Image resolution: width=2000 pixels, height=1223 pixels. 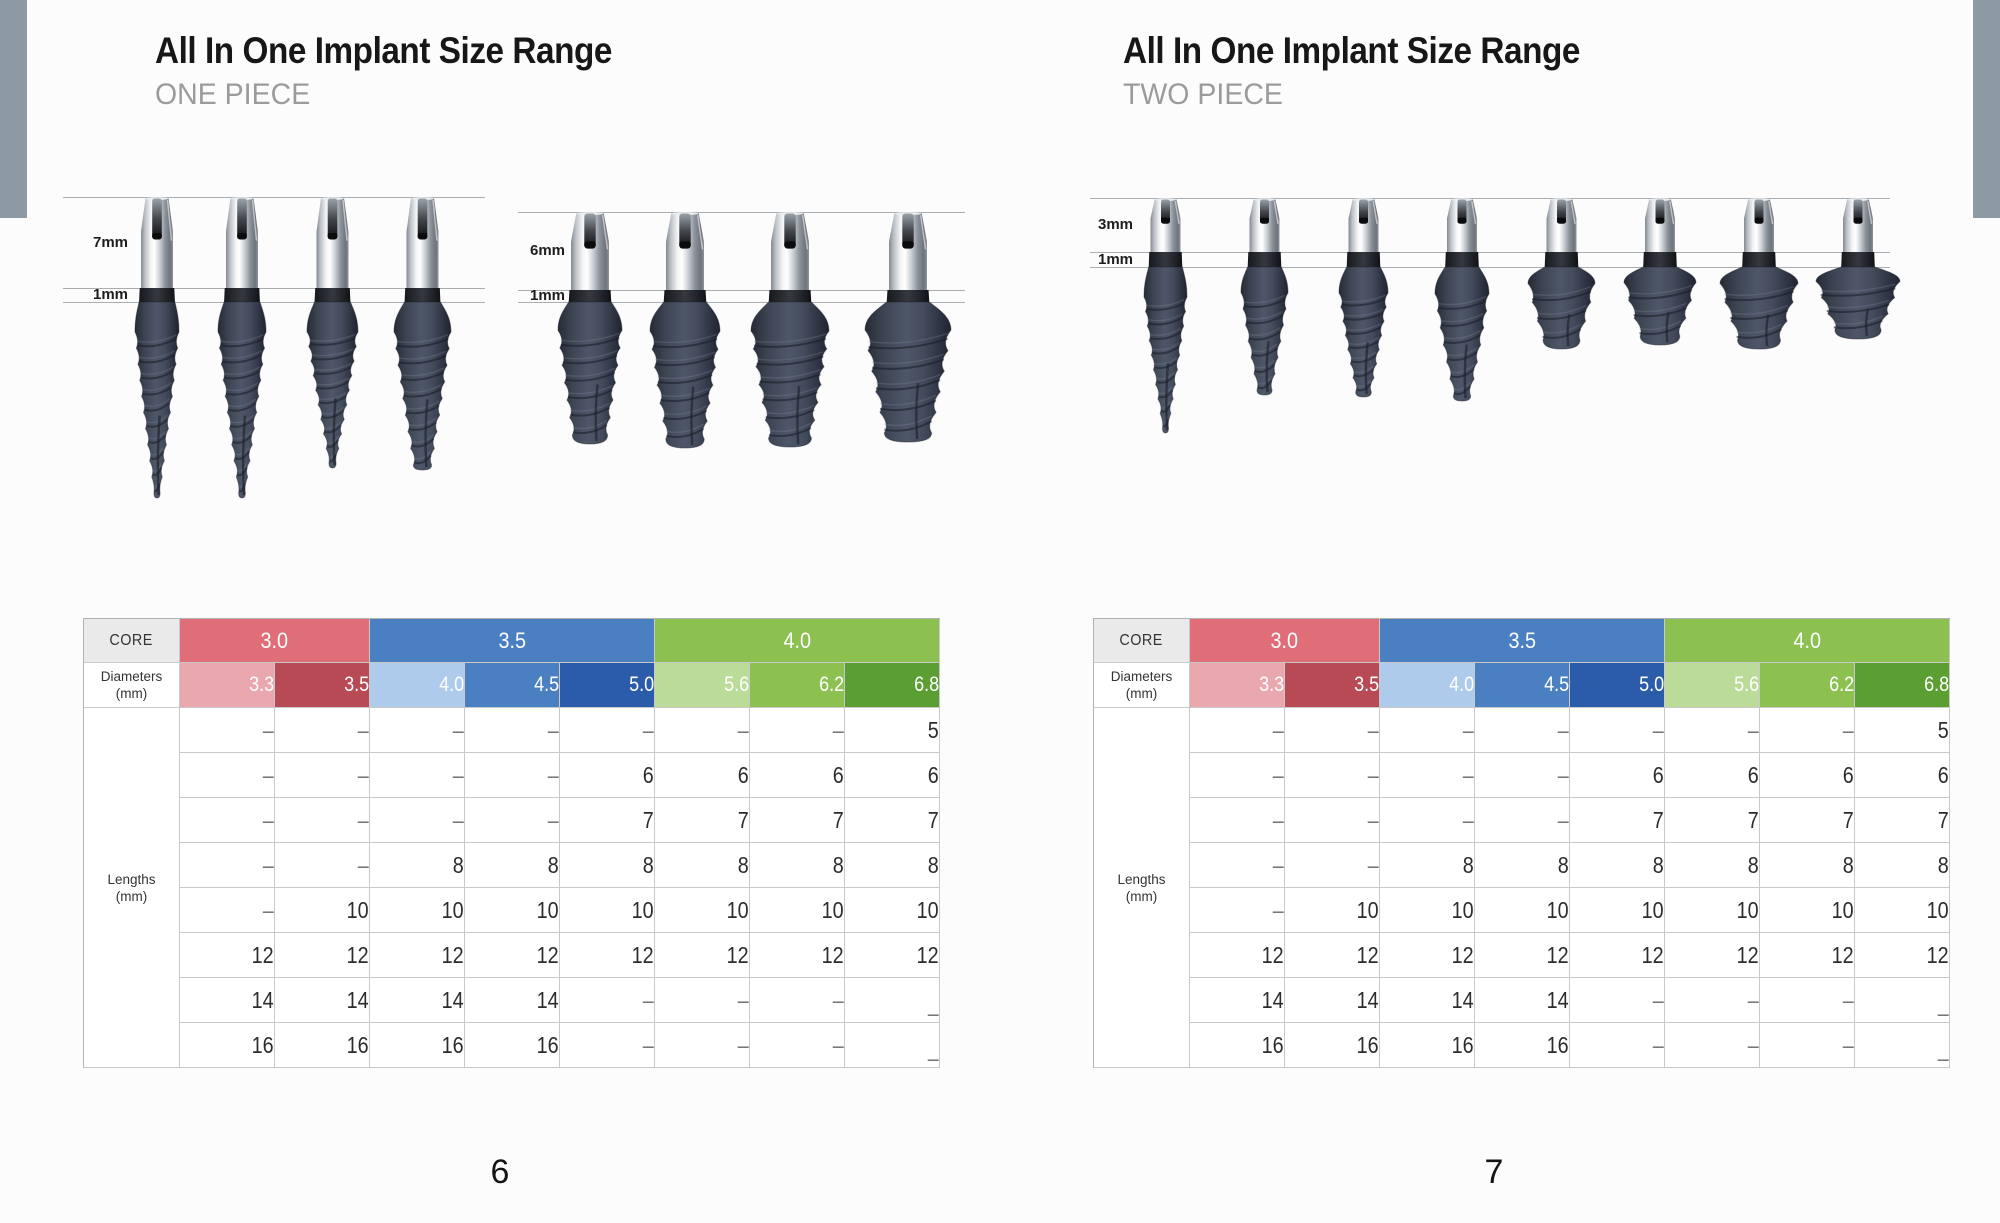 I want to click on lengths-row: 16 16 16 16 – – – –, so click(x=1522, y=1045).